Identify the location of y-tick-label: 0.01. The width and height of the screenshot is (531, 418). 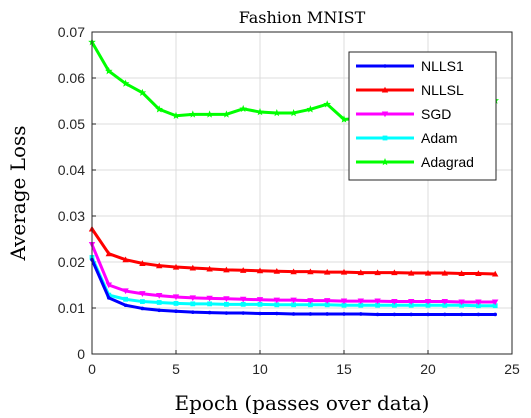
(71, 308).